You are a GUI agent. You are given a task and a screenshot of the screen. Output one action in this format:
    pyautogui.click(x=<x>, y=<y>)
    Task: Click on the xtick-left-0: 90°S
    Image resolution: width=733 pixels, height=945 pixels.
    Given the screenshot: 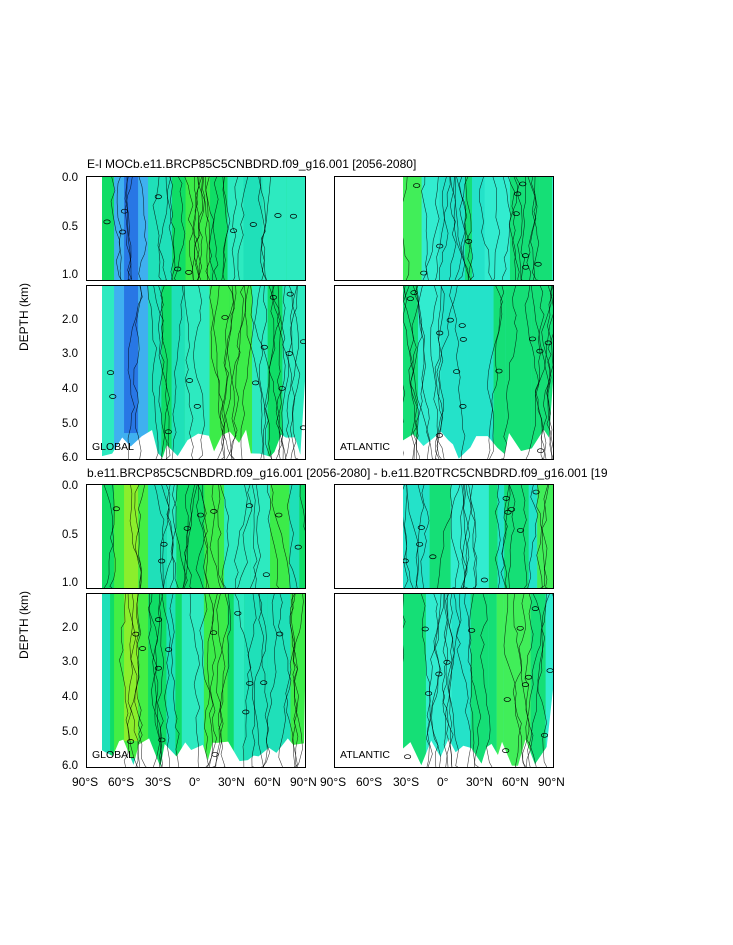 What is the action you would take?
    pyautogui.click(x=85, y=782)
    